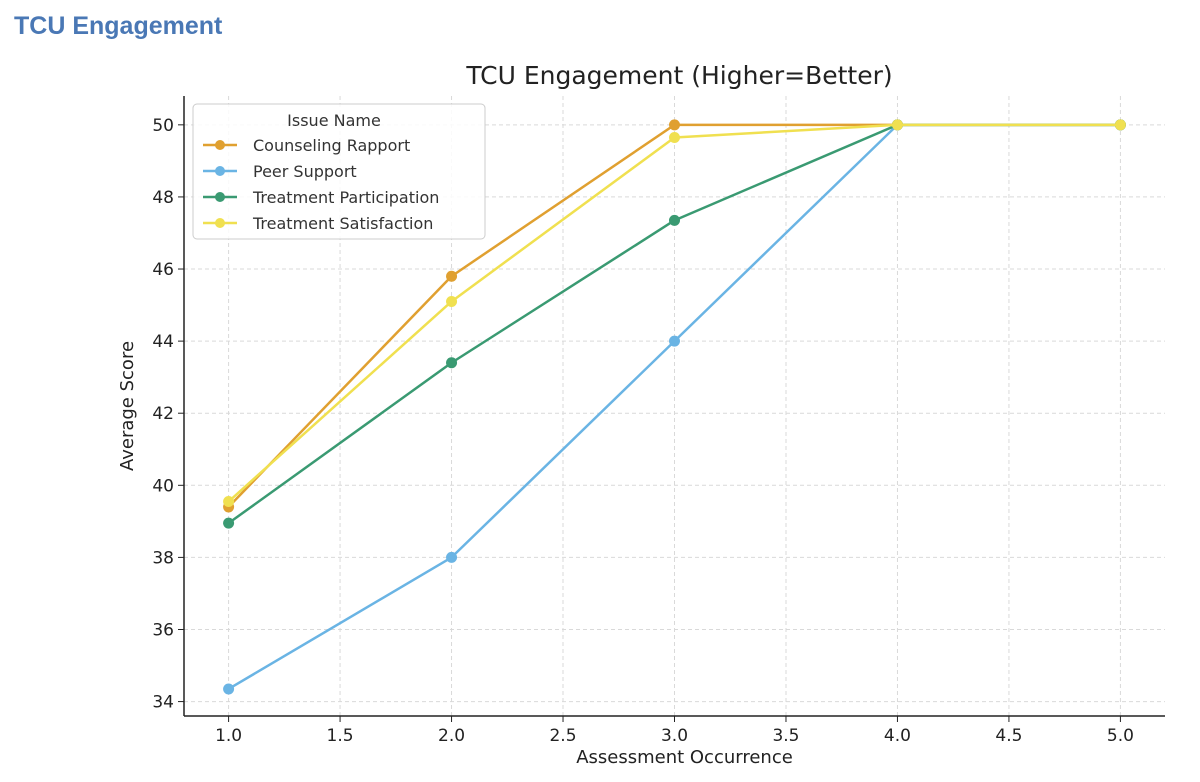 The width and height of the screenshot is (1200, 782). I want to click on legend-label: Counseling Rapport, so click(331, 145).